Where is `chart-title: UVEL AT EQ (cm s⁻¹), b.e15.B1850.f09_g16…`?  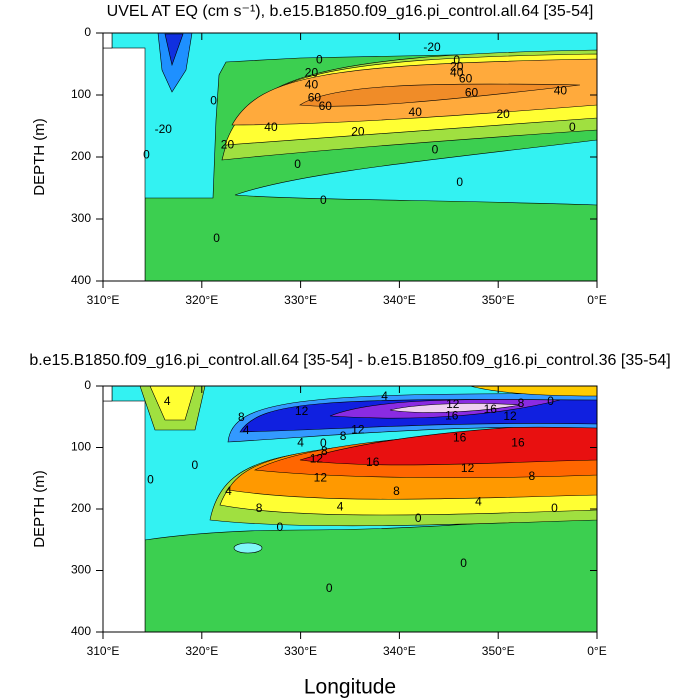 chart-title: UVEL AT EQ (cm s⁻¹), b.e15.B1850.f09_g16… is located at coordinates (350, 11).